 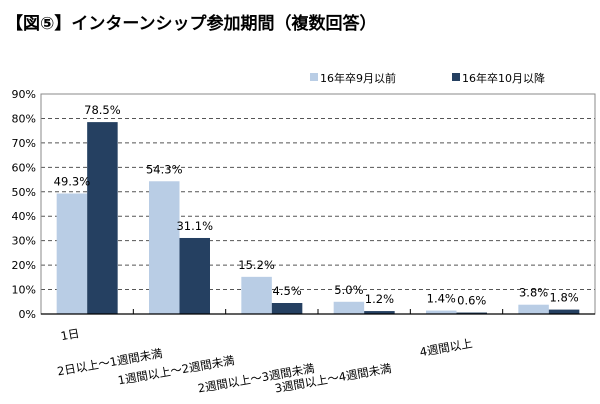 I want to click on x-category-label: 4週間以上, so click(x=446, y=347).